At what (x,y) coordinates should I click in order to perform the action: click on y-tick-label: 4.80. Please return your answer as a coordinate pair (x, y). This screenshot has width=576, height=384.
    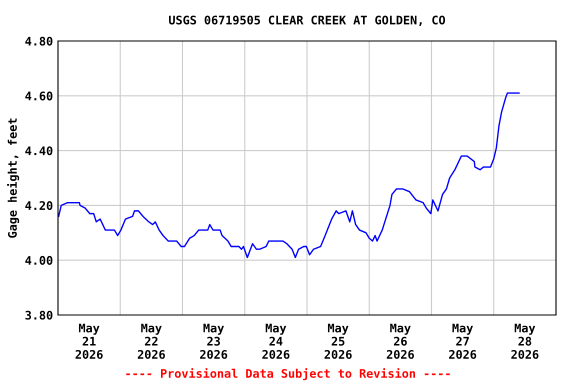
    Looking at the image, I should click on (38, 41).